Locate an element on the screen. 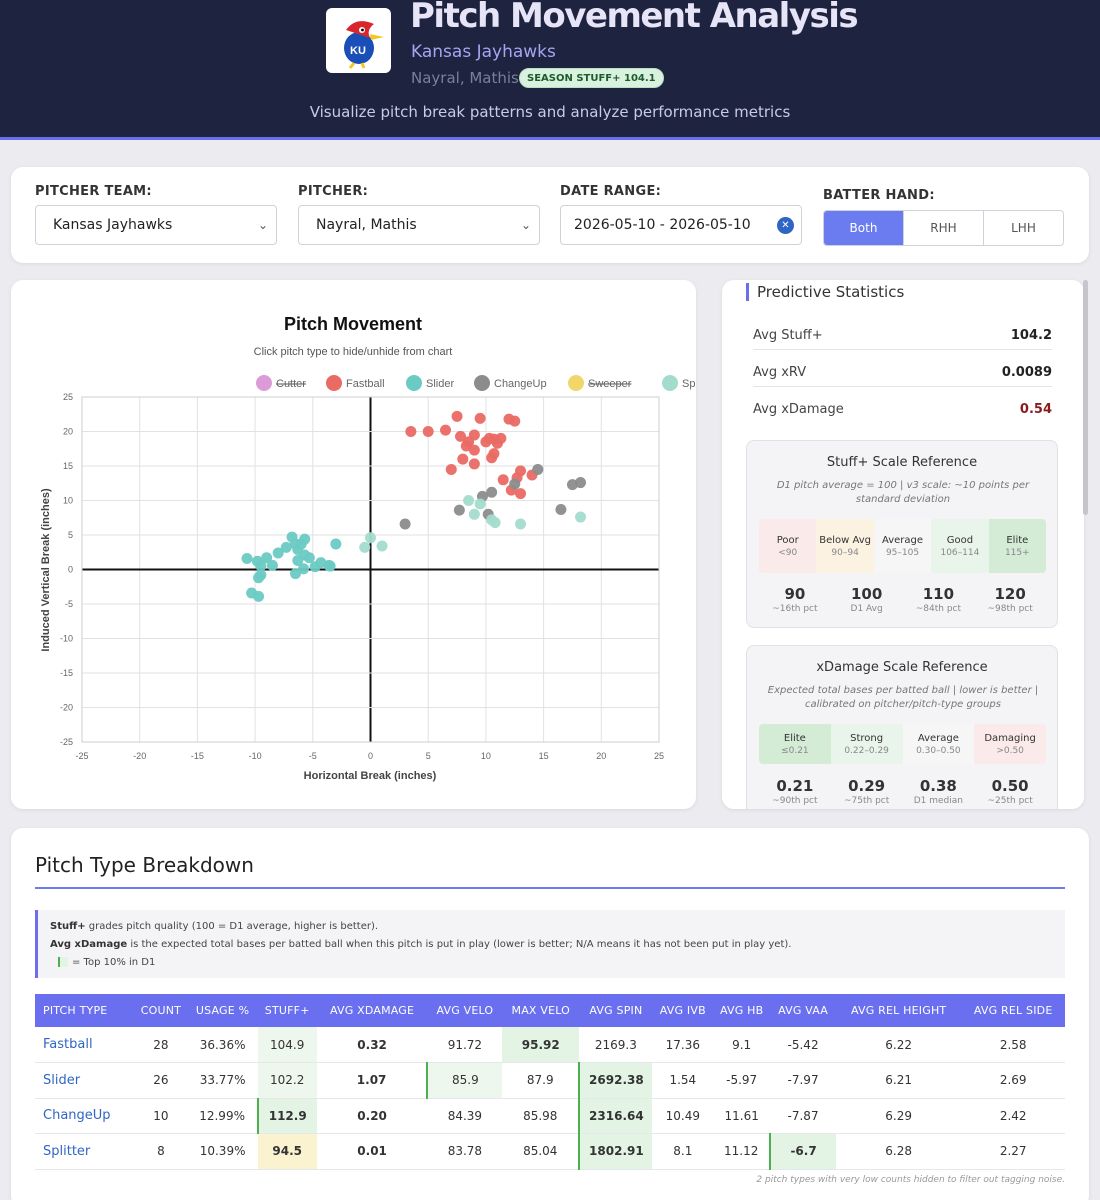  date-range-value: 2026-05-10 - 2026-05-10 is located at coordinates (662, 225).